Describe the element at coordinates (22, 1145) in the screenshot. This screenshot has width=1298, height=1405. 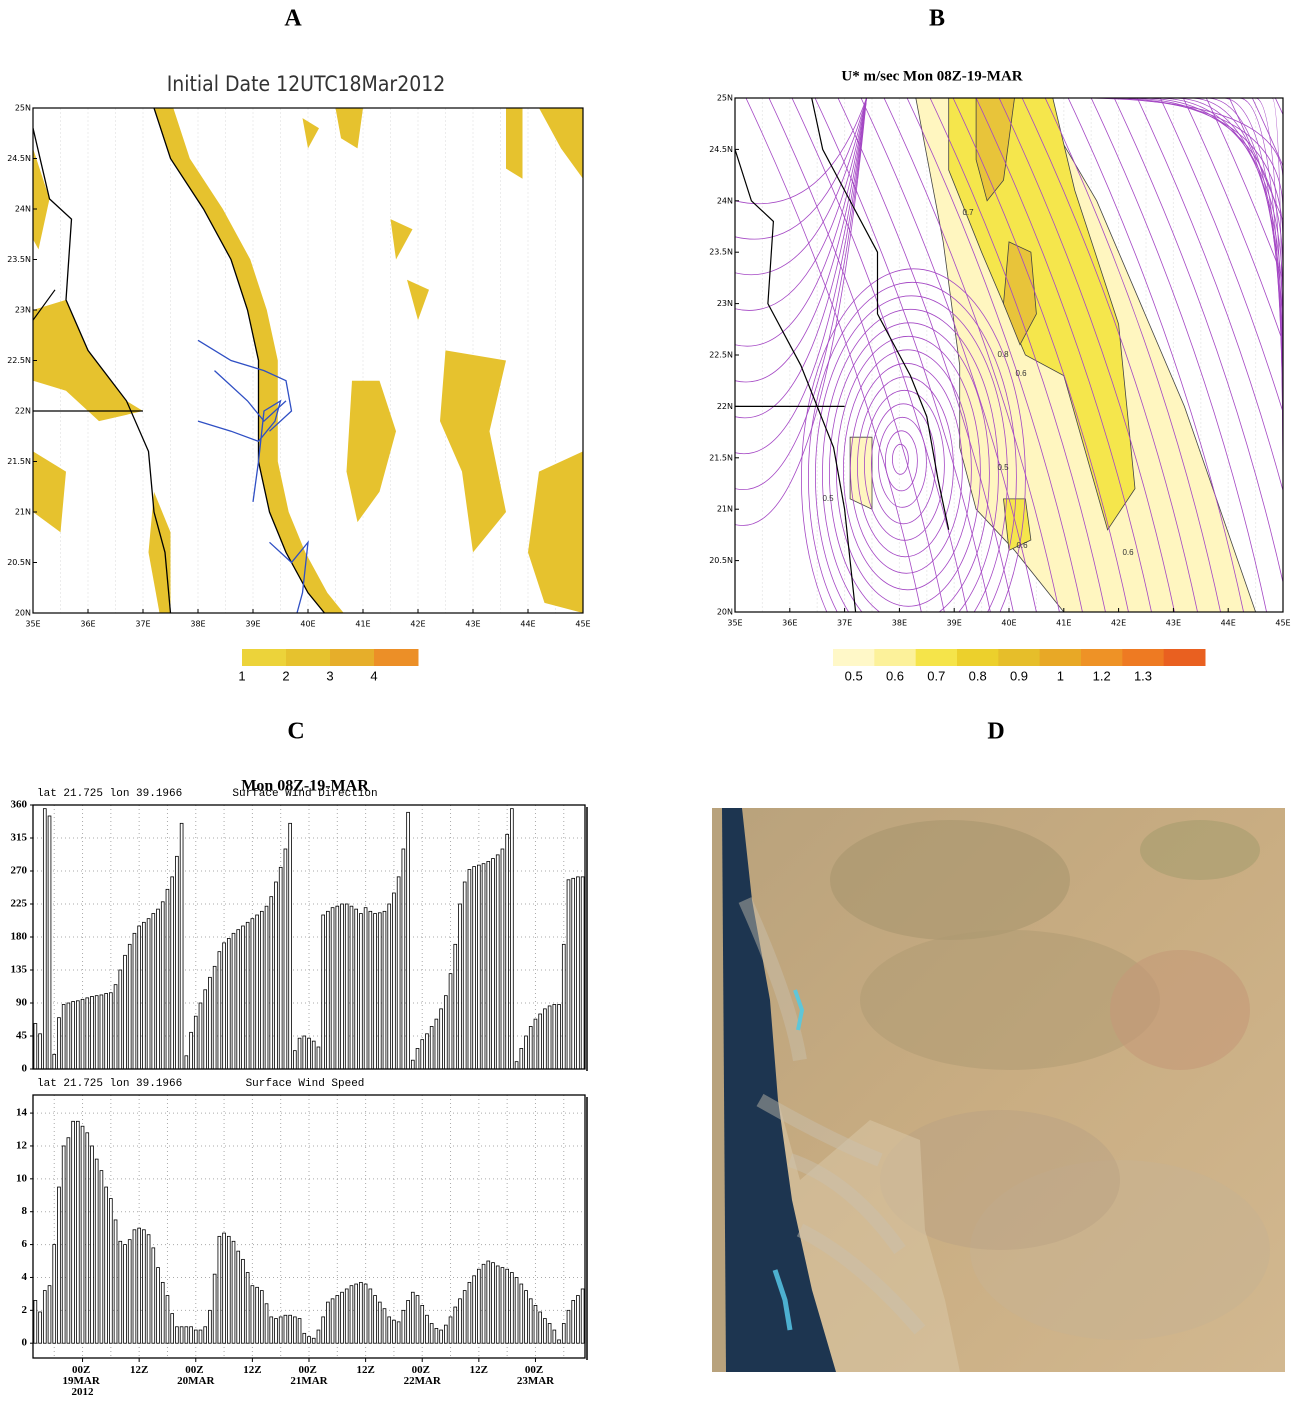
I see `y-tick-label: 12` at that location.